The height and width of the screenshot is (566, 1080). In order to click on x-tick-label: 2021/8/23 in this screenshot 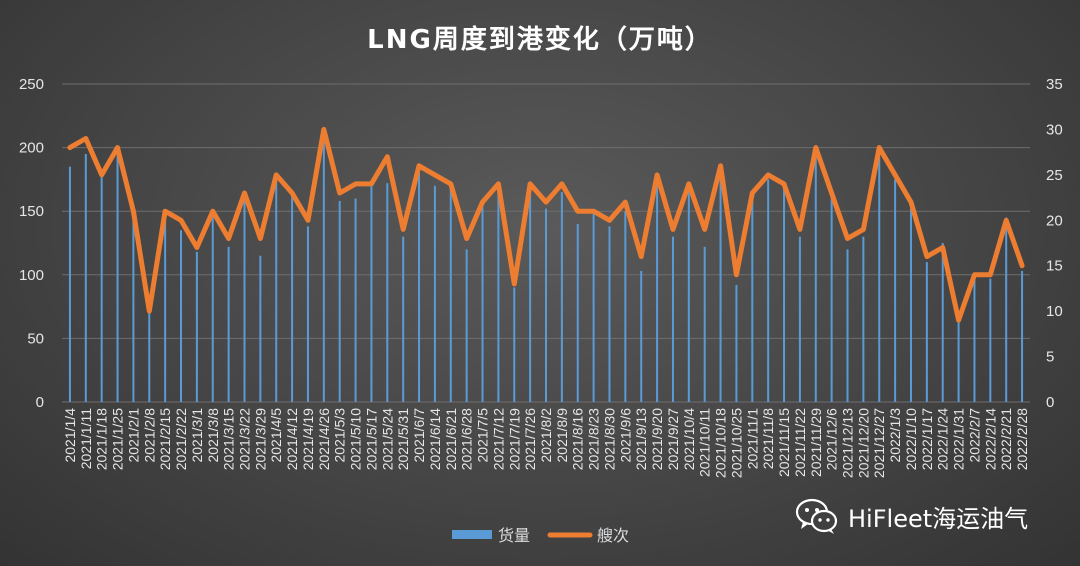, I will do `click(594, 439)`.